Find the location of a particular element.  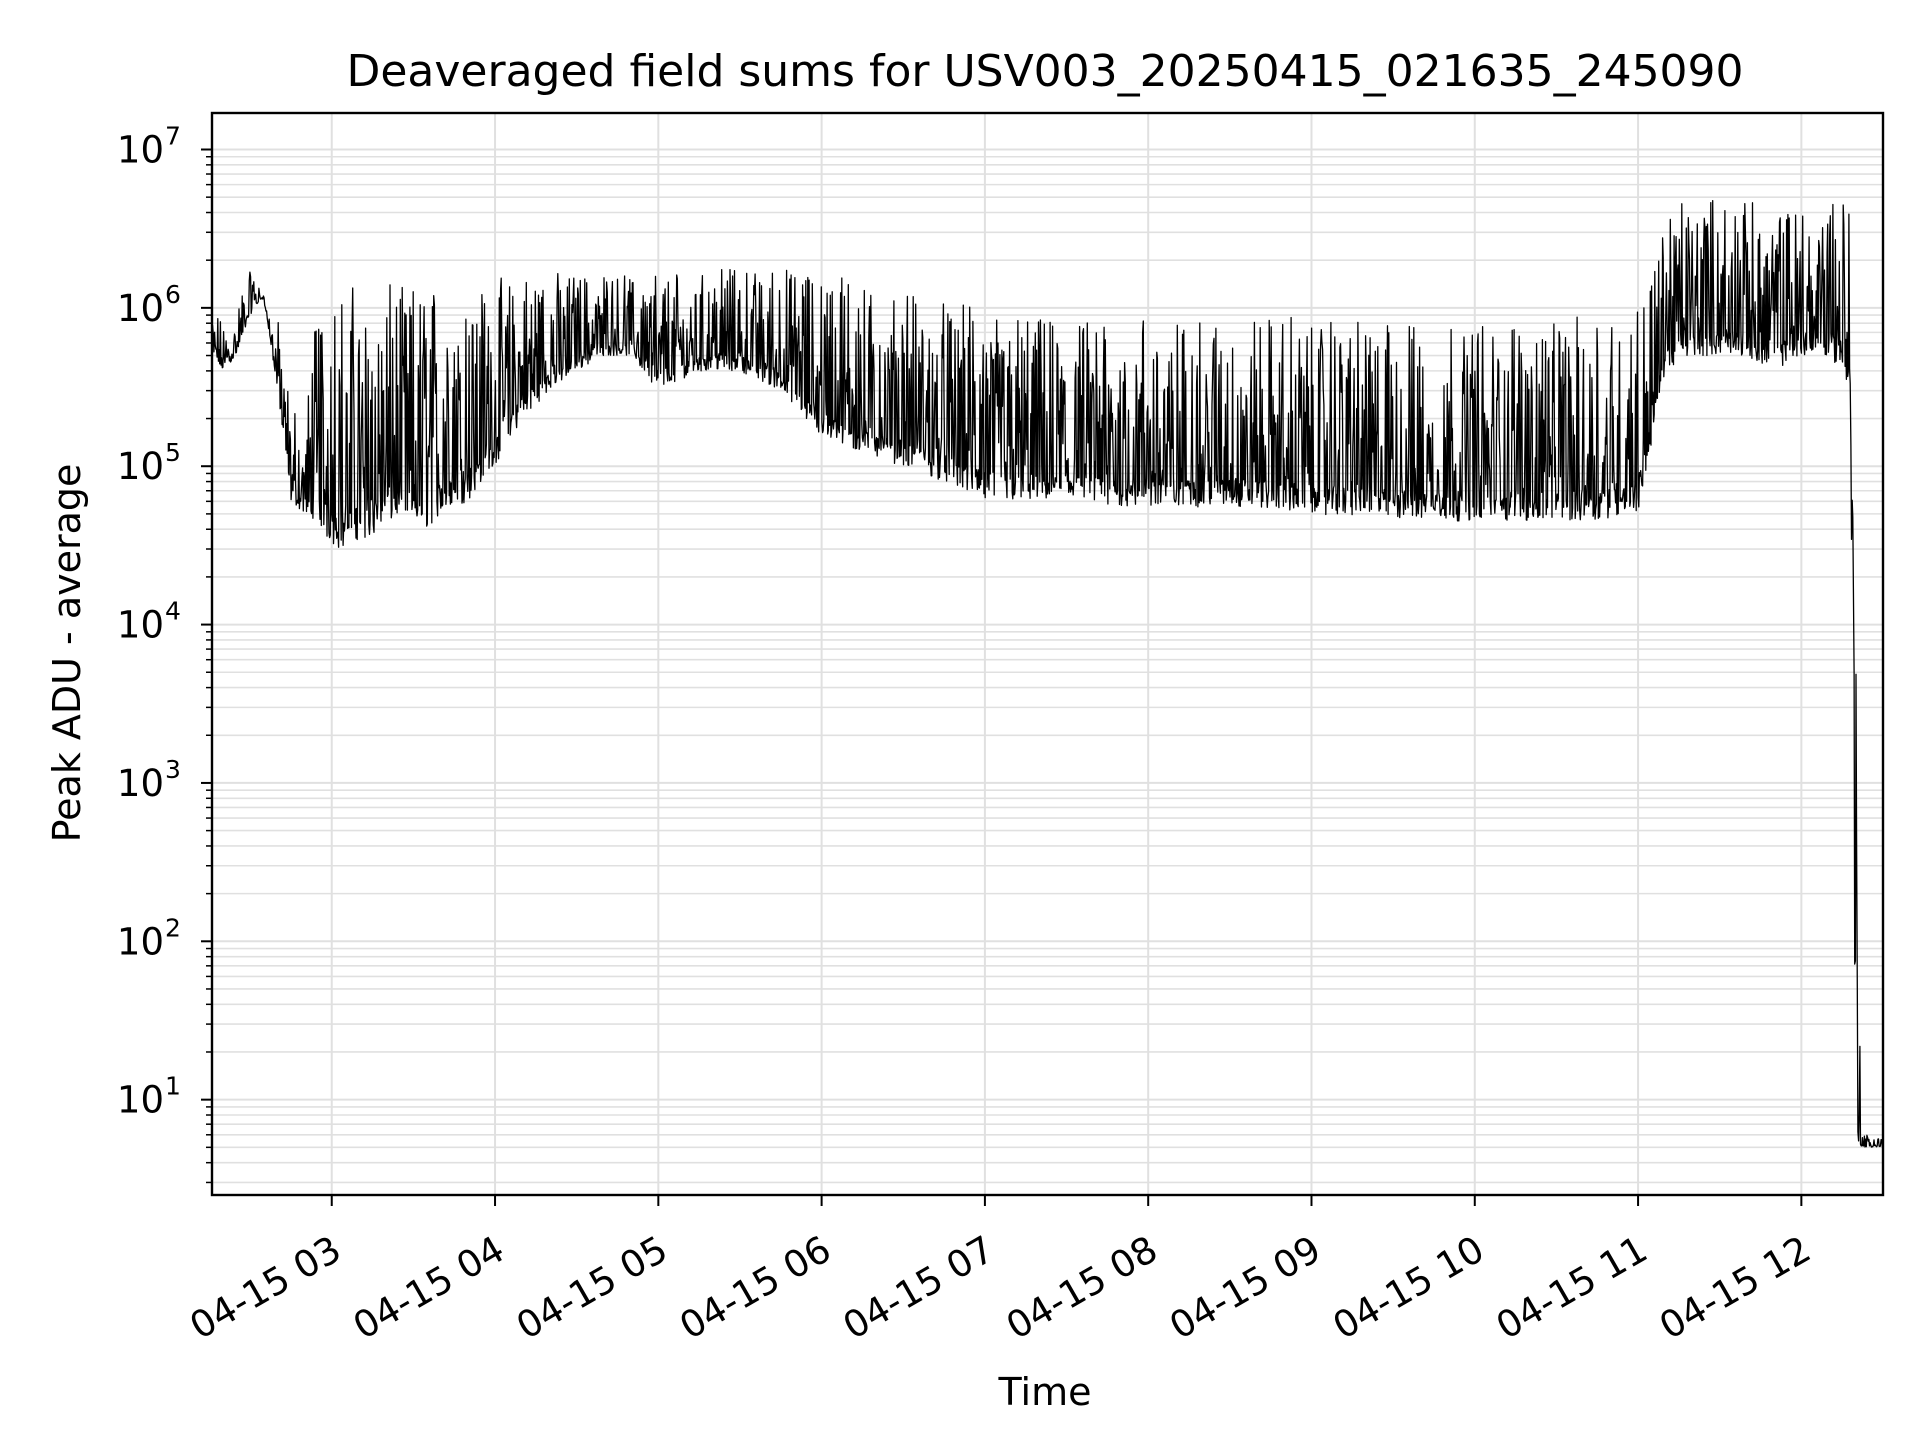

y-tick-exponent: 4 is located at coordinates (173, 611).